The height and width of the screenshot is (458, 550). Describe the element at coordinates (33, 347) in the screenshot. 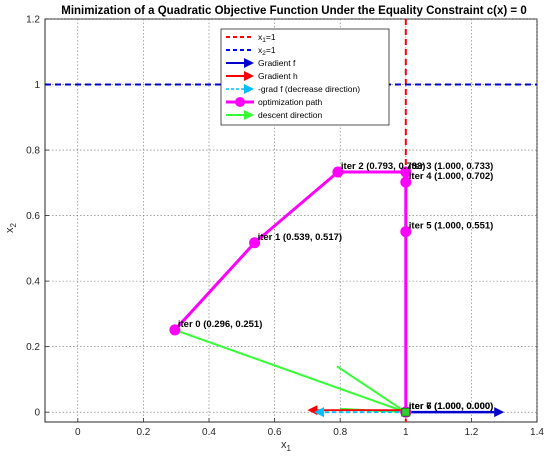

I see `y-tick-label: 0.2` at that location.